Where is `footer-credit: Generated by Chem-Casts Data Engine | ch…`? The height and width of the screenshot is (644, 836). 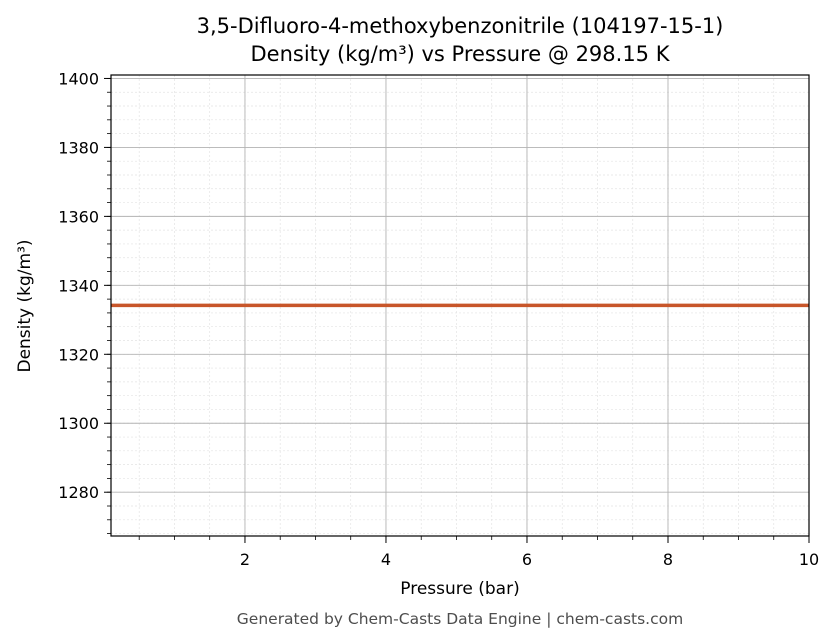
footer-credit: Generated by Chem-Casts Data Engine | ch… is located at coordinates (460, 619).